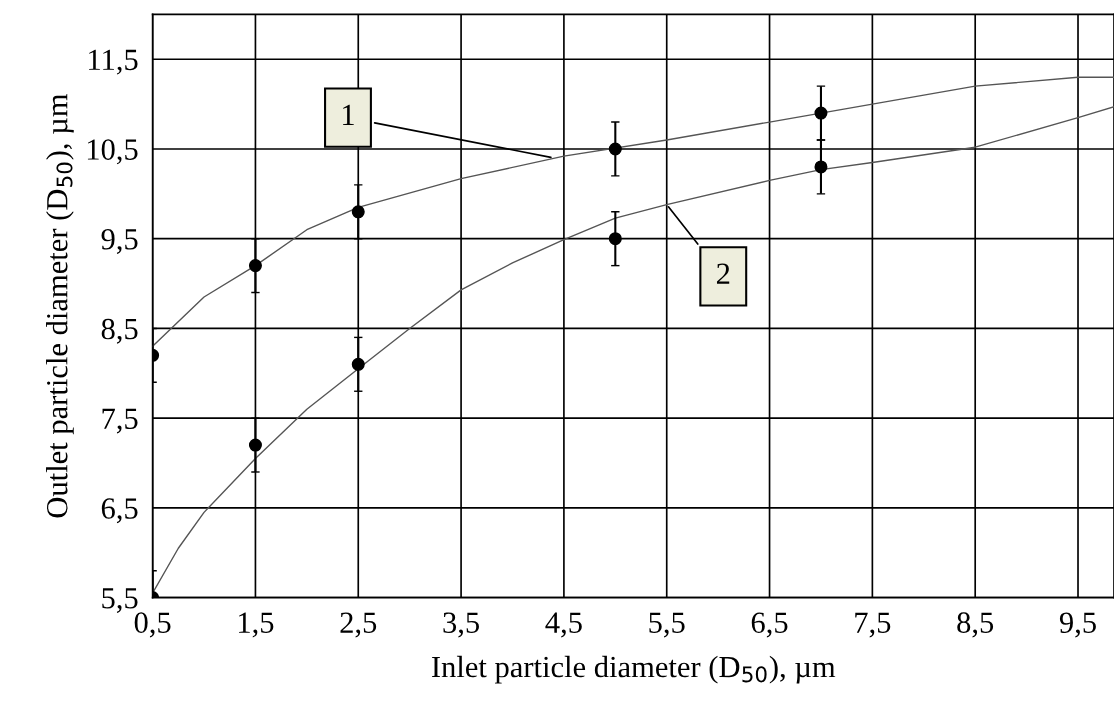 This screenshot has height=720, width=1114. Describe the element at coordinates (113, 62) in the screenshot. I see `y-tick-label: 11,5` at that location.